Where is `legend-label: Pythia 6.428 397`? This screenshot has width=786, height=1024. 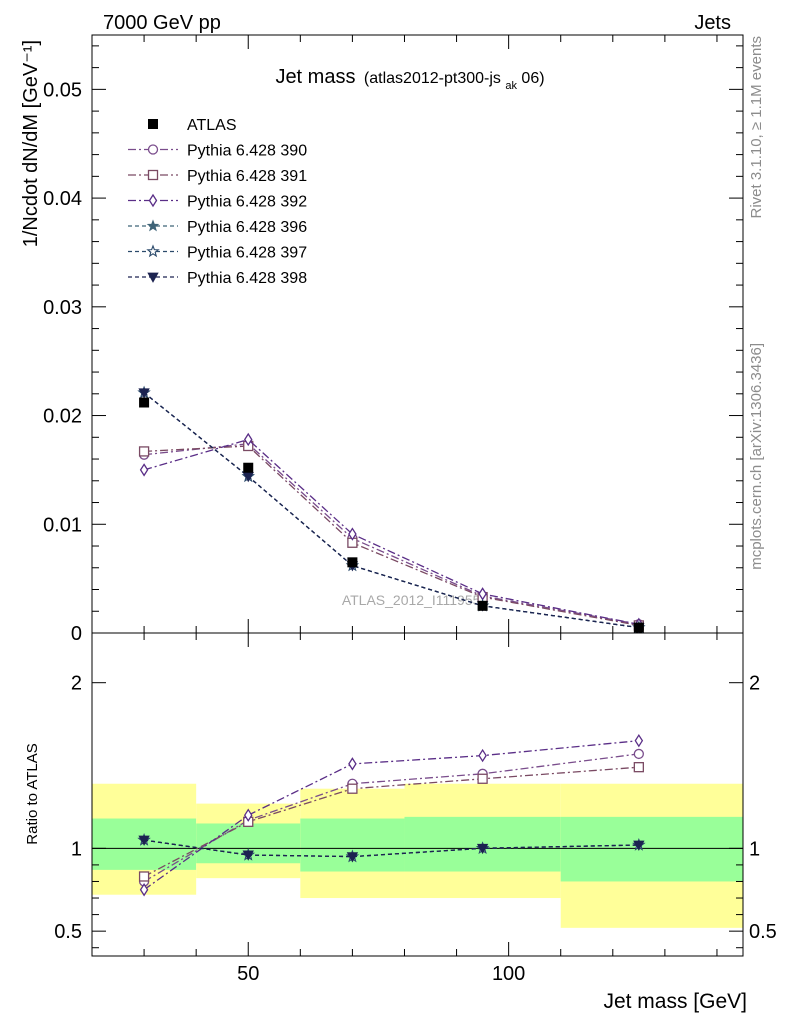
legend-label: Pythia 6.428 397 is located at coordinates (247, 253).